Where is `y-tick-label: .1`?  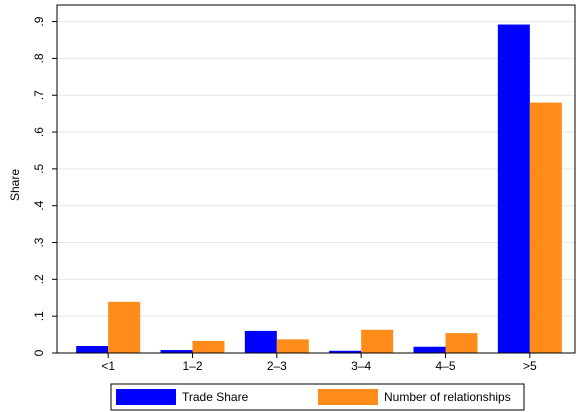 y-tick-label: .1 is located at coordinates (39, 316).